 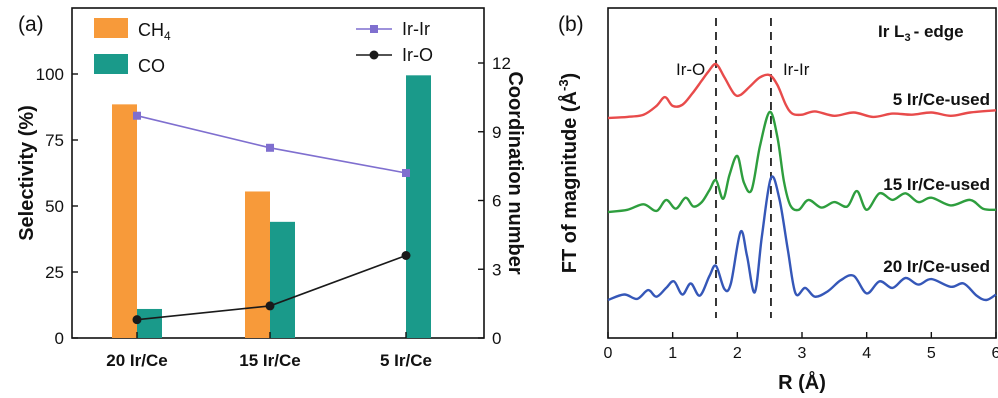 What do you see at coordinates (501, 63) in the screenshot?
I see `y2-tick-label-4: 12` at bounding box center [501, 63].